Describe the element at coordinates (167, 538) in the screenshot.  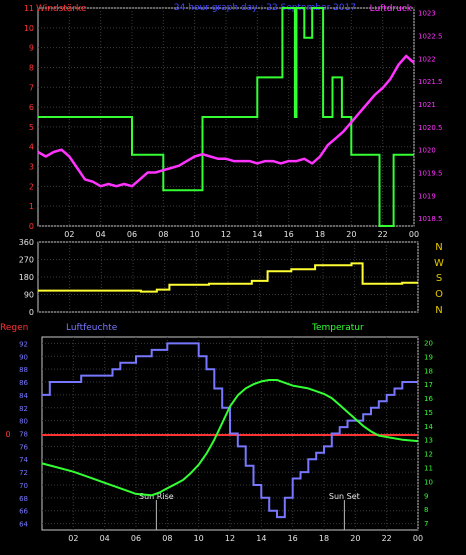
I see `p3-x-tick-label: 08` at that location.